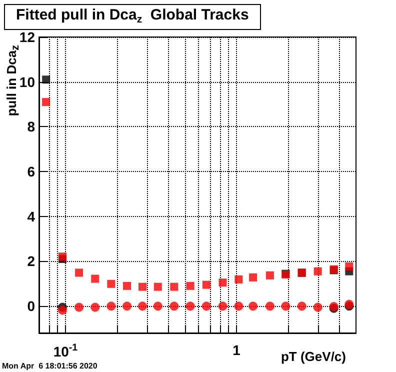 This screenshot has width=396, height=372. What do you see at coordinates (31, 216) in the screenshot?
I see `y-tick-label: 4` at bounding box center [31, 216].